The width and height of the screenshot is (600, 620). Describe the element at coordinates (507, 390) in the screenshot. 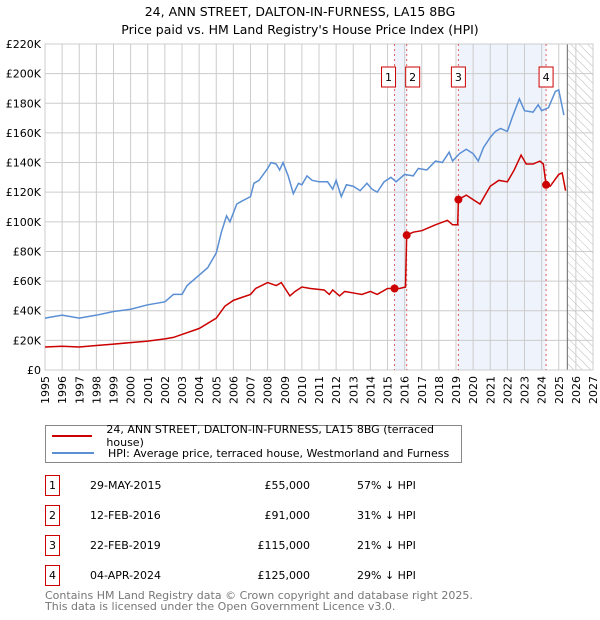

I see `x-tick-label: 2022` at that location.